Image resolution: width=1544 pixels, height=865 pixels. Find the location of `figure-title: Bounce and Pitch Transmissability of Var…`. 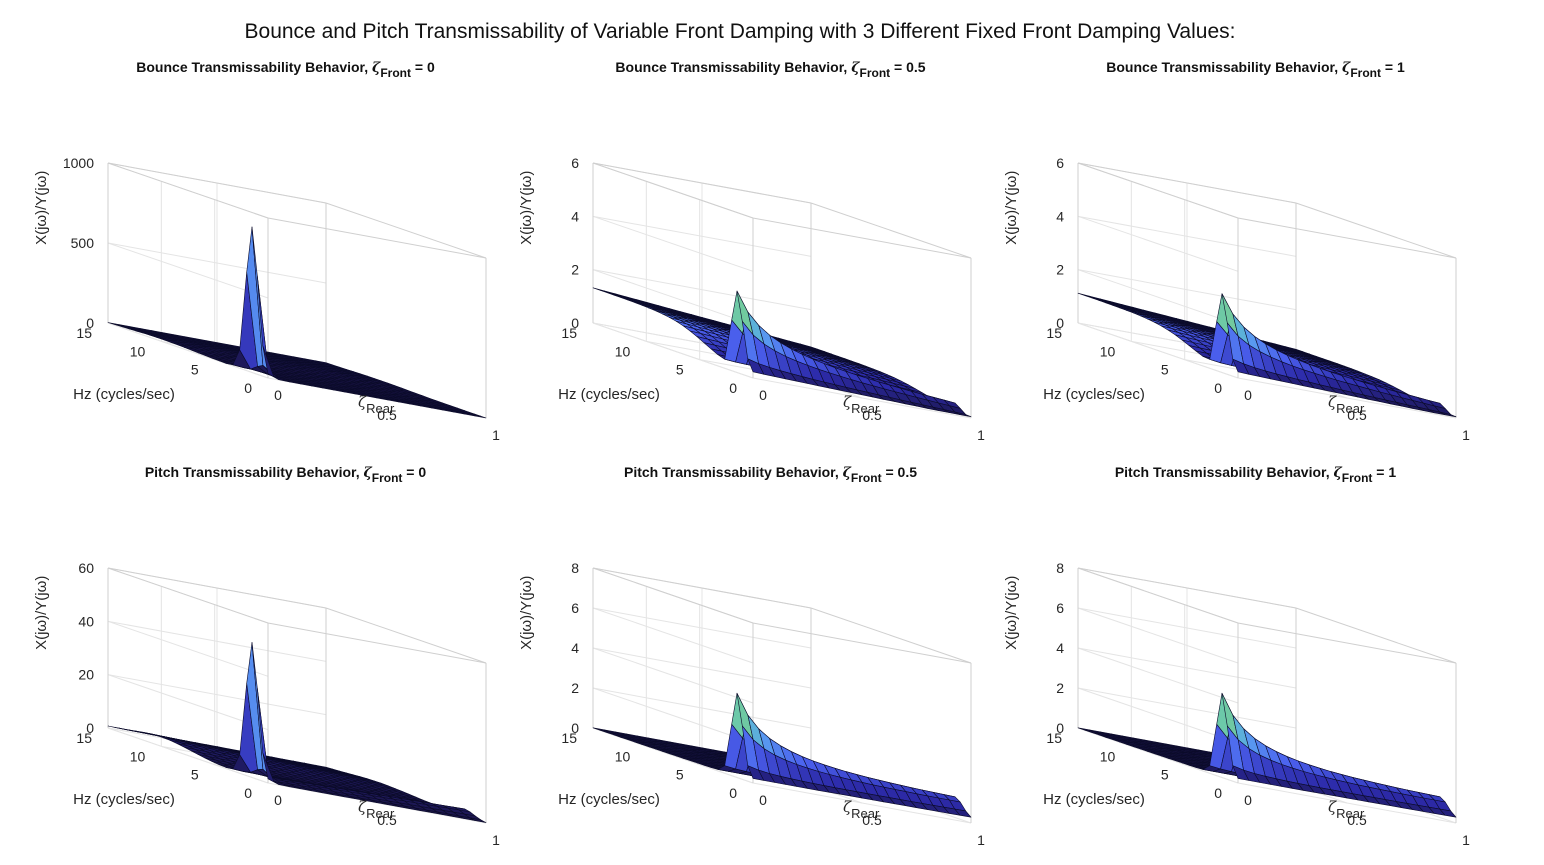

figure-title: Bounce and Pitch Transmissability of Var… is located at coordinates (740, 31).